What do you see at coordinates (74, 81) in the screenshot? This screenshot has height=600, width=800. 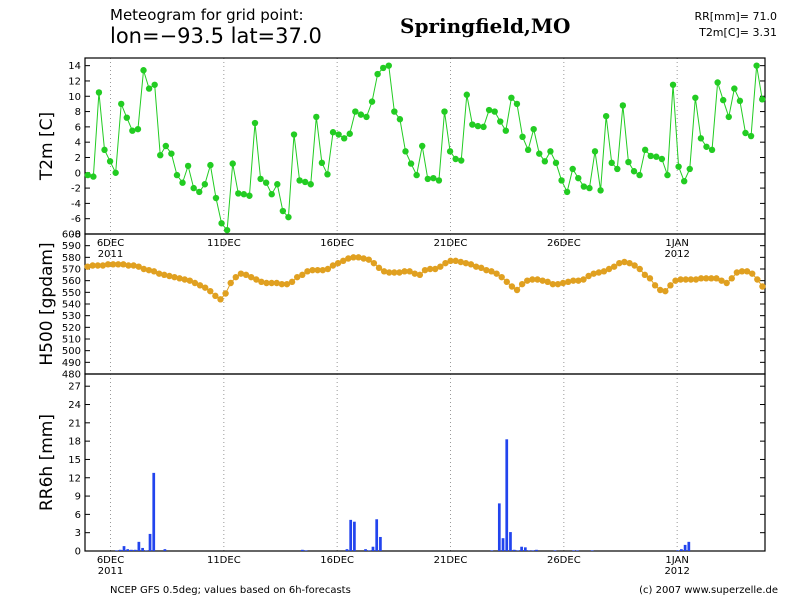 I see `ytick-label-10: 12` at bounding box center [74, 81].